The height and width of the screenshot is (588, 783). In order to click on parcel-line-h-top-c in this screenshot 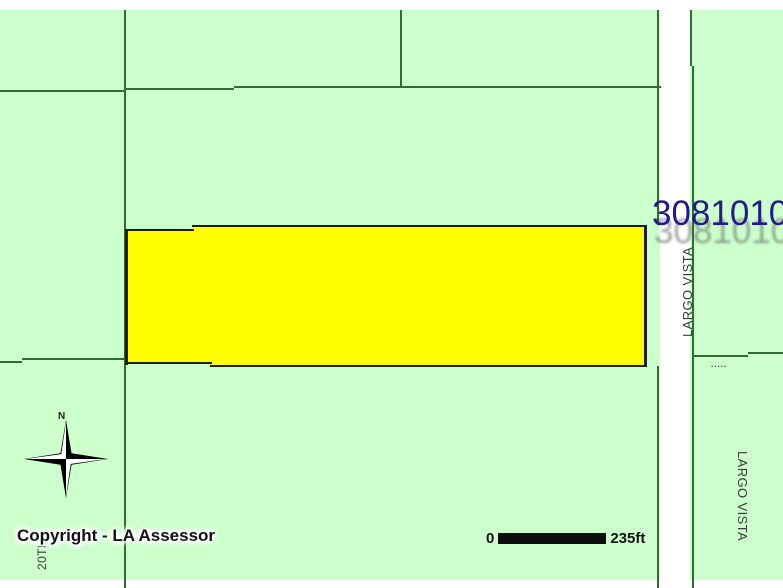, I will do `click(447, 87)`.